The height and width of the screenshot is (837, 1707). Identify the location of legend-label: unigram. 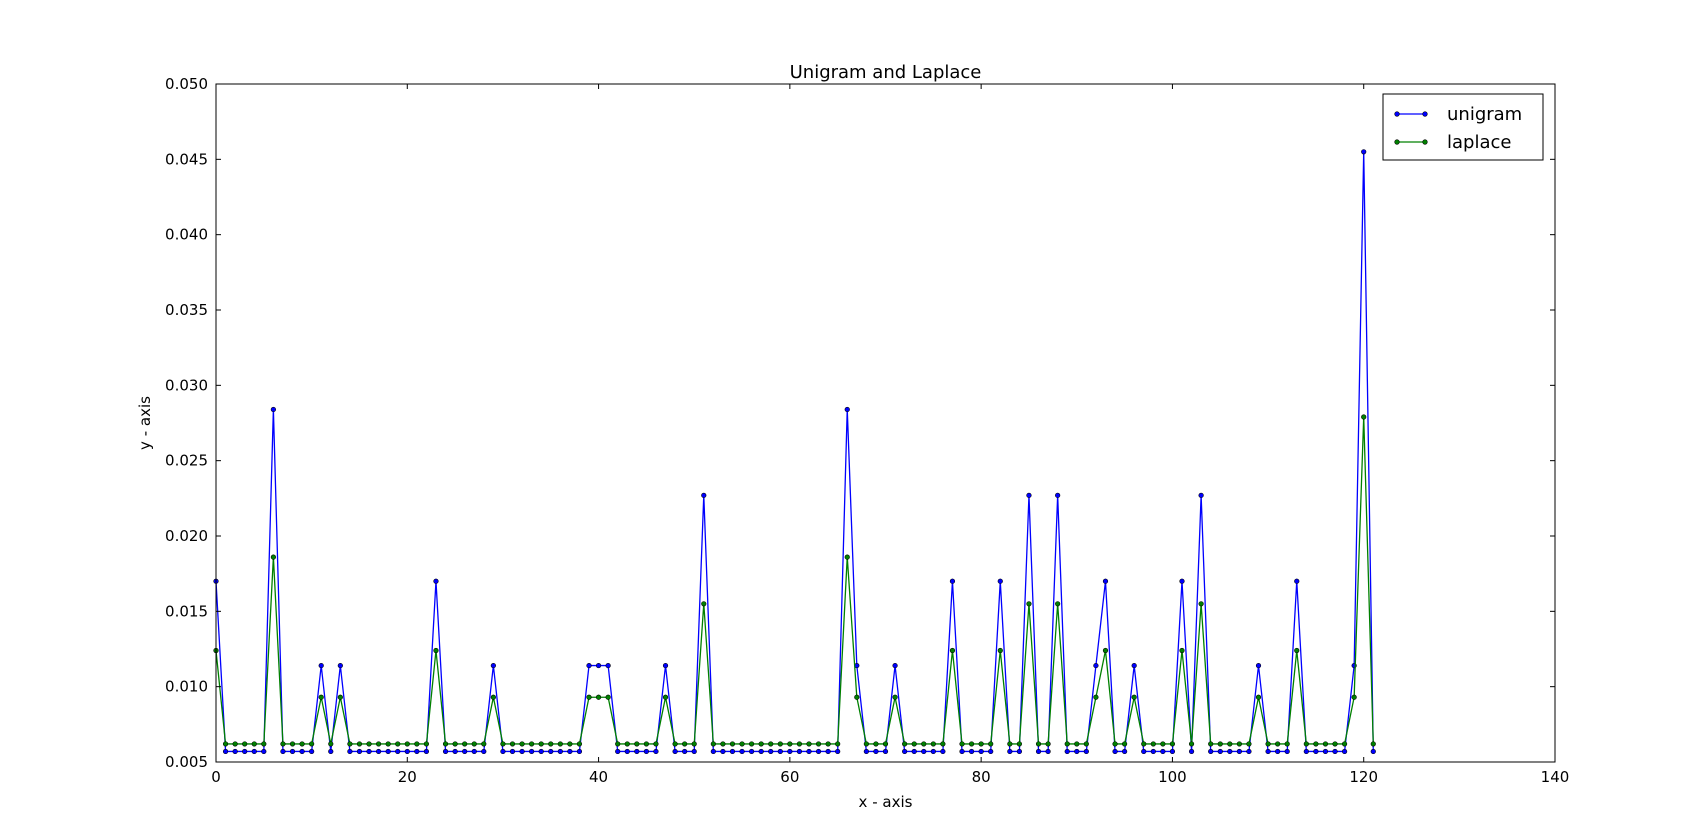
(1484, 114).